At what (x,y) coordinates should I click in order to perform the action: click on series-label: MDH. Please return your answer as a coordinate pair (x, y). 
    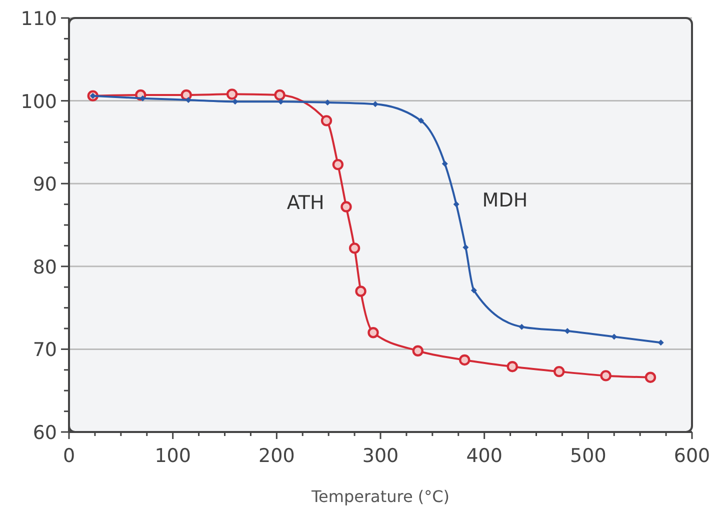
    Looking at the image, I should click on (505, 200).